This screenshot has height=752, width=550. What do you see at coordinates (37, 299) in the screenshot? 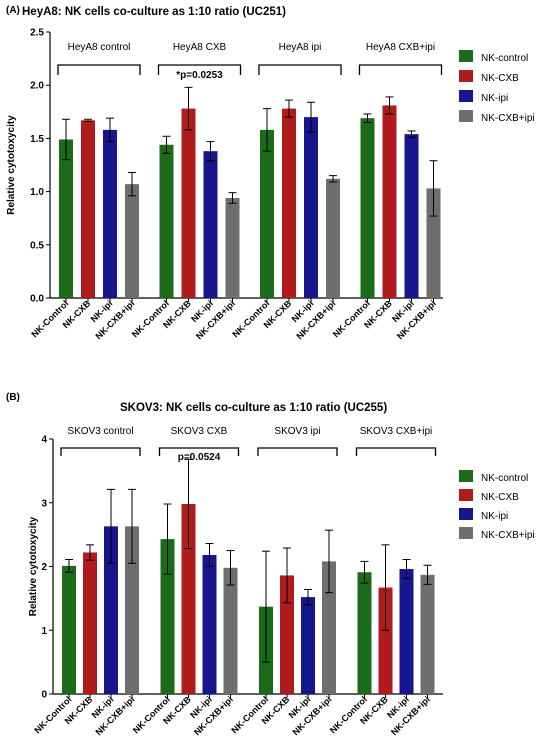
I see `panel-a-y-tick-label: 0.0` at bounding box center [37, 299].